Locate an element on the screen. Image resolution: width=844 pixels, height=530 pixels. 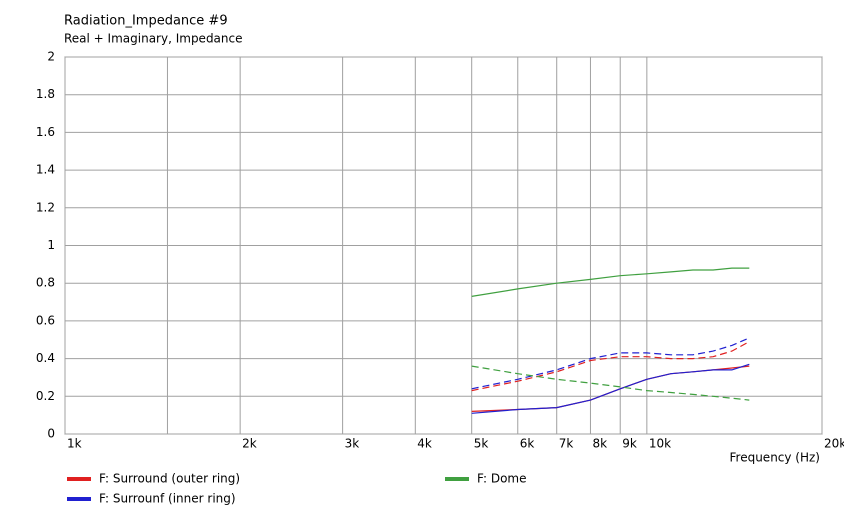
x-tick-label: 2k is located at coordinates (249, 444).